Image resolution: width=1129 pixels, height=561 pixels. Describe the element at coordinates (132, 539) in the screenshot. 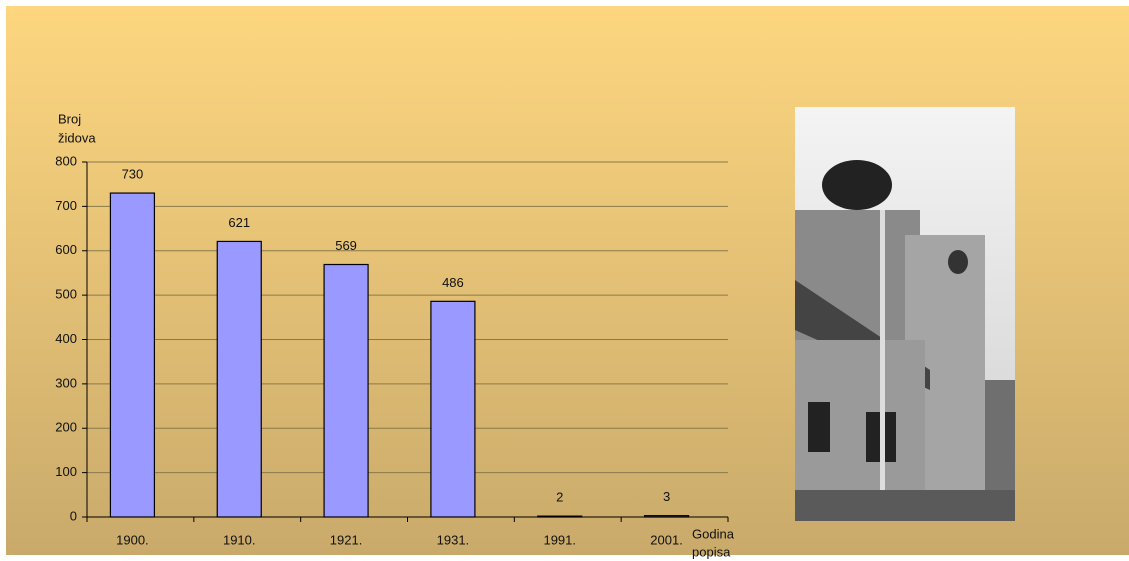

I see `x-tick-label: 1900.` at that location.